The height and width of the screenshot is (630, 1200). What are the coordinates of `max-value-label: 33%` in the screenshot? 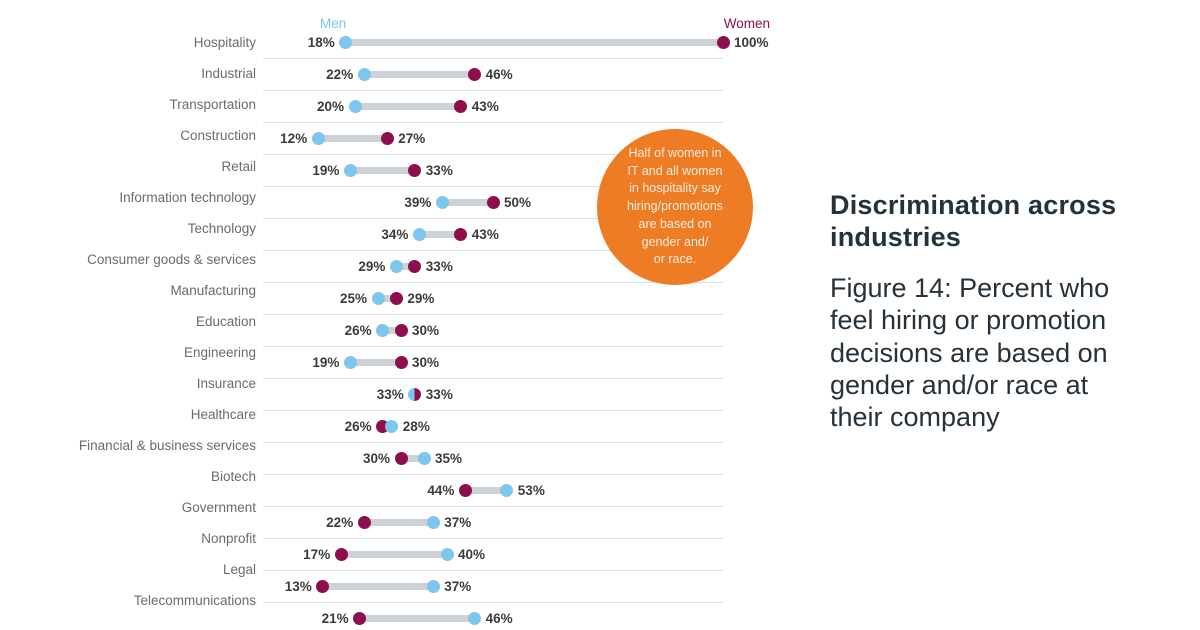 It's located at (439, 394).